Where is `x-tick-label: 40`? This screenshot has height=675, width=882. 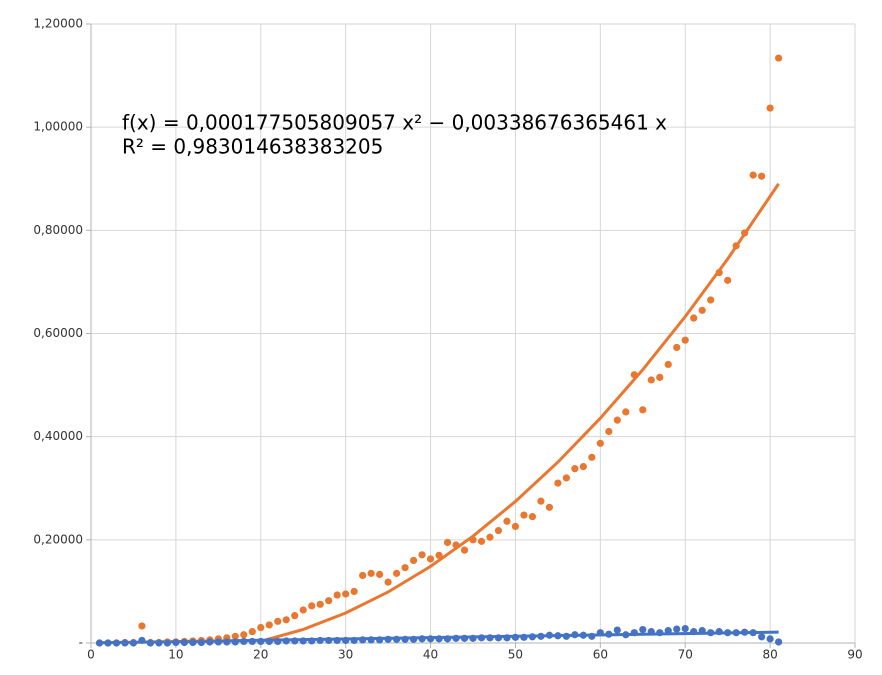 x-tick-label: 40 is located at coordinates (430, 655).